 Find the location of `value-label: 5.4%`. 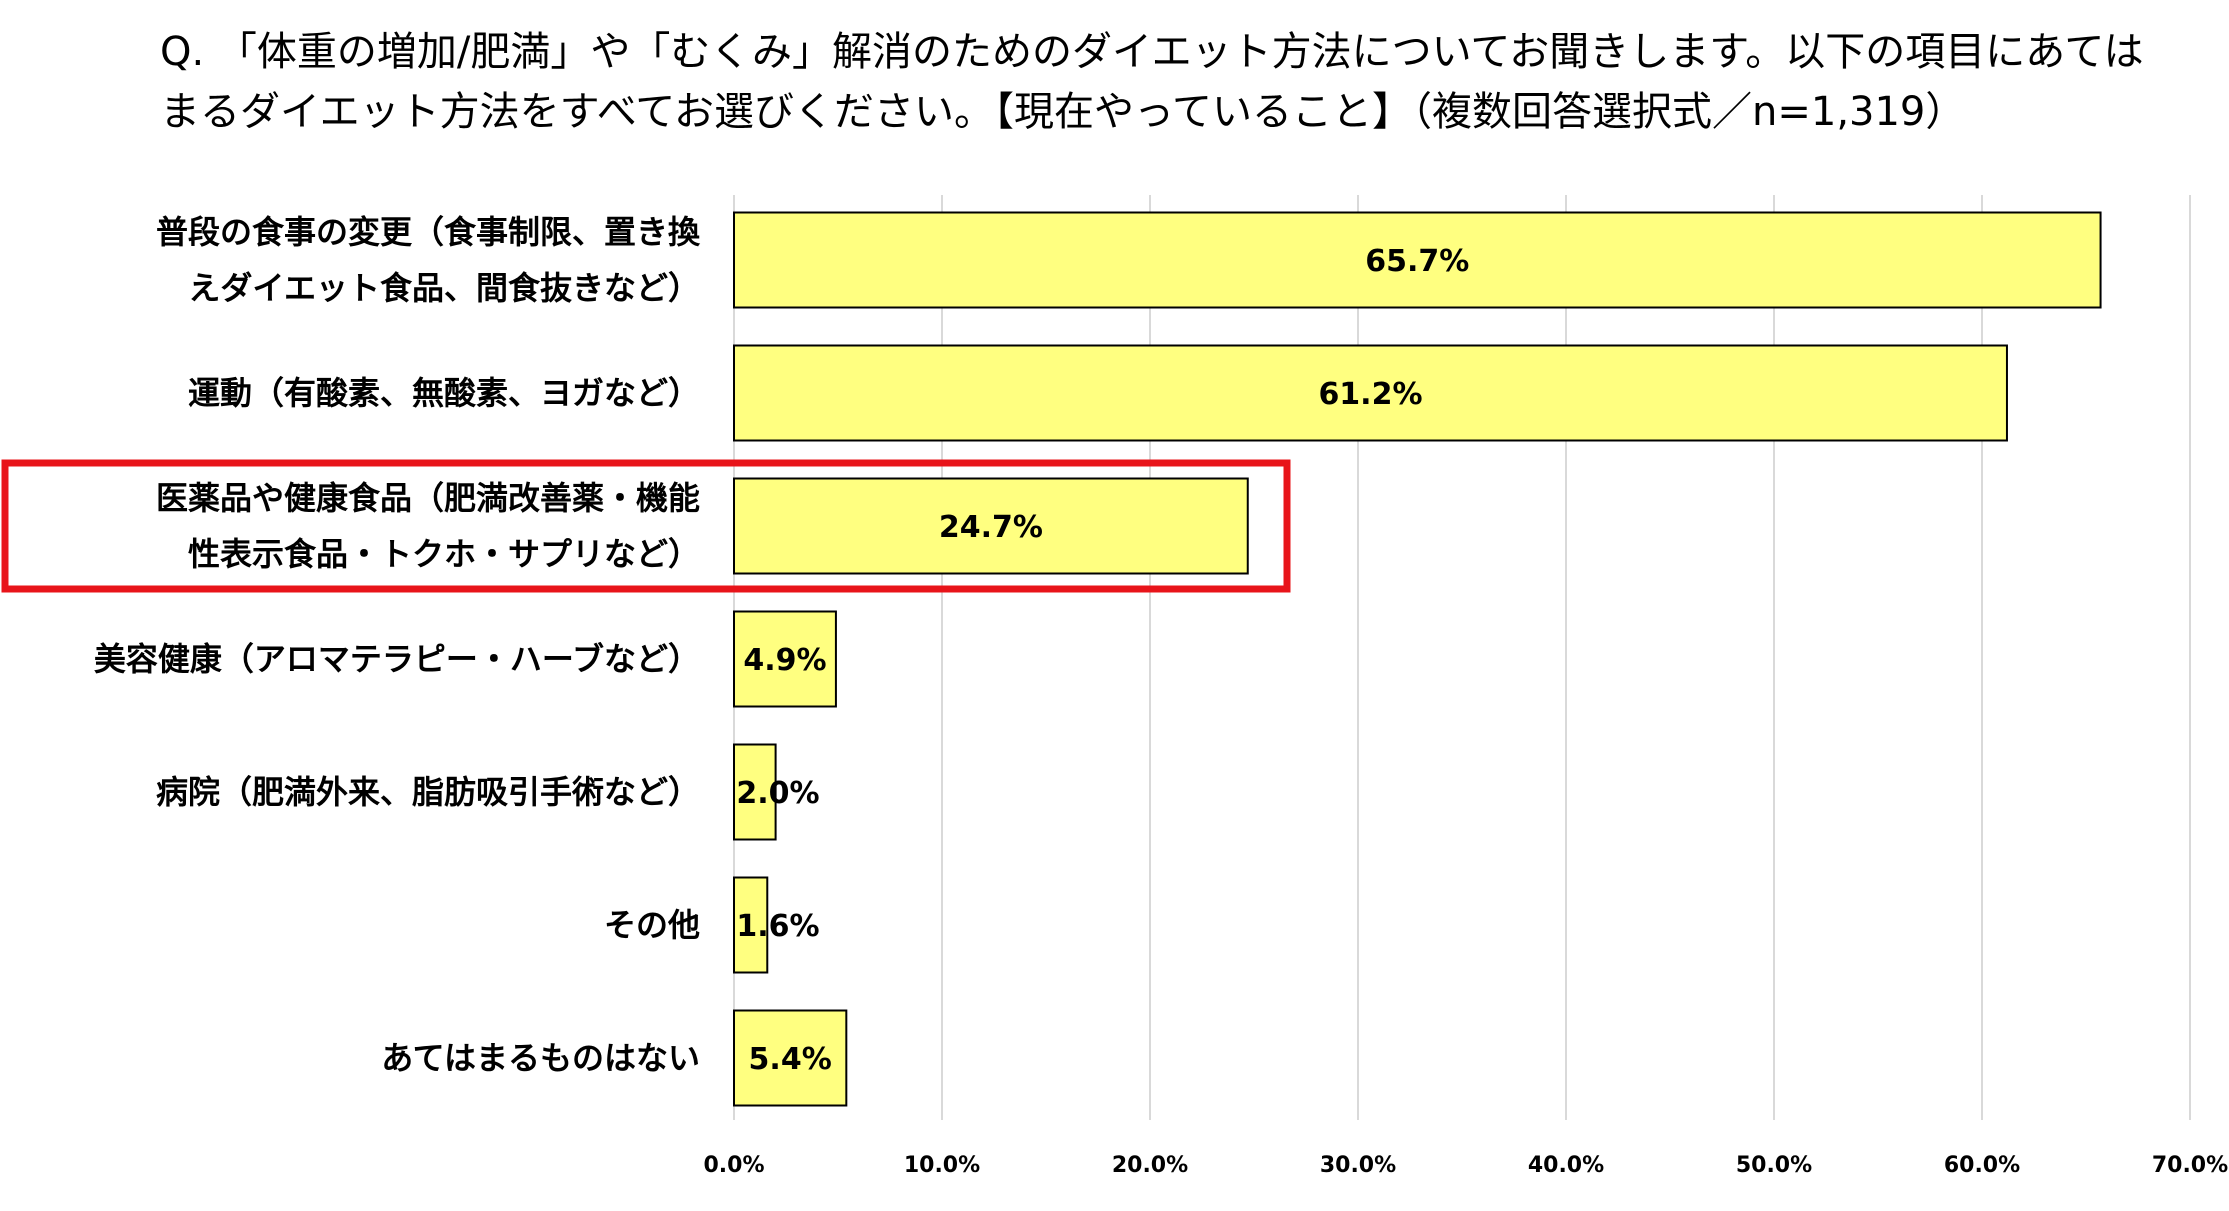

value-label: 5.4% is located at coordinates (790, 1059).